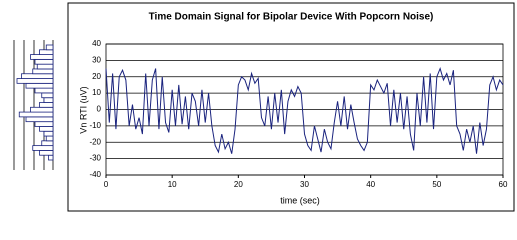 The width and height of the screenshot is (517, 240). What do you see at coordinates (96, 92) in the screenshot?
I see `y-tick-label: 10` at bounding box center [96, 92].